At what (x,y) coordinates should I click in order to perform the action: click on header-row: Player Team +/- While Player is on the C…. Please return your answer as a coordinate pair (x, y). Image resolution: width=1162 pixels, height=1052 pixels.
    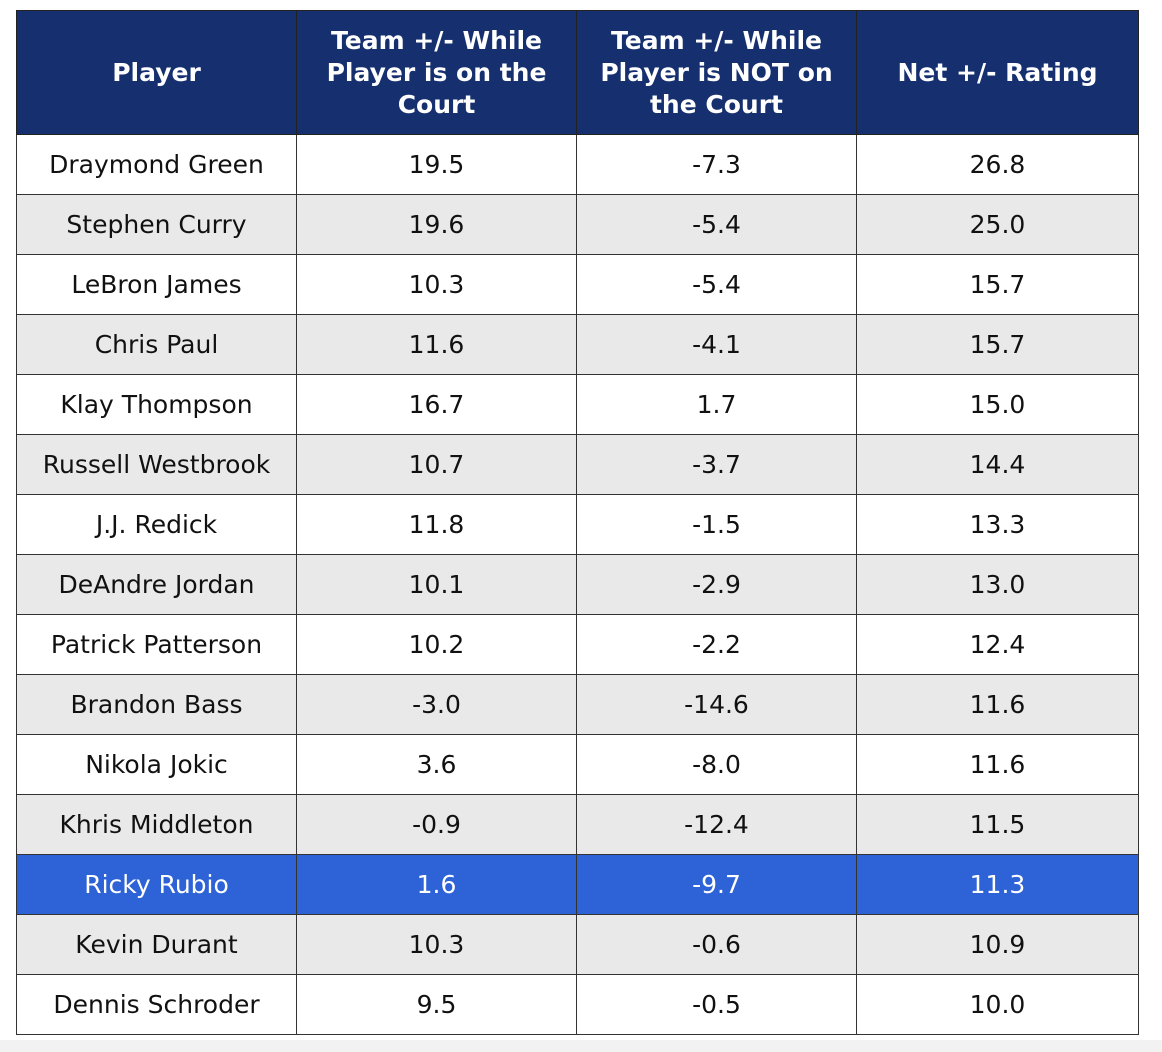
    Looking at the image, I should click on (577, 72).